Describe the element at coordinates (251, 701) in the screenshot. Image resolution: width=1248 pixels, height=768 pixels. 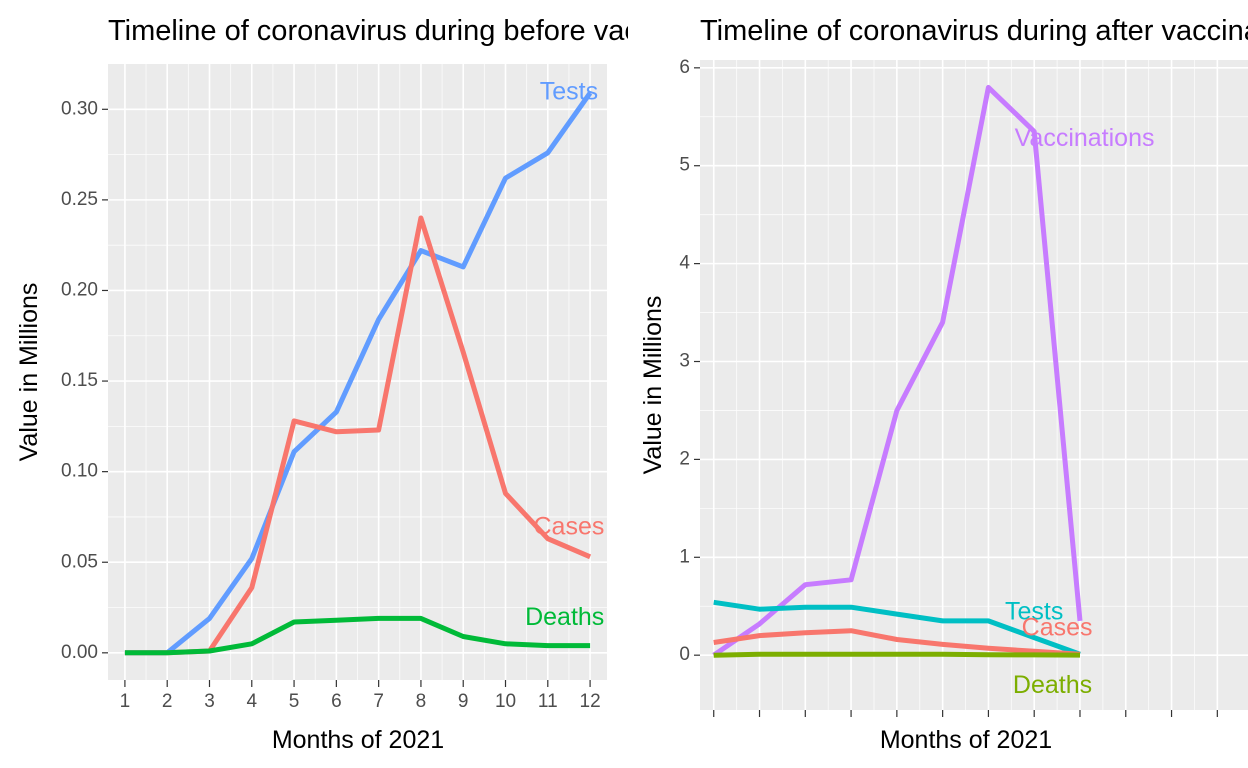
I see `x-tick-label: 4` at that location.